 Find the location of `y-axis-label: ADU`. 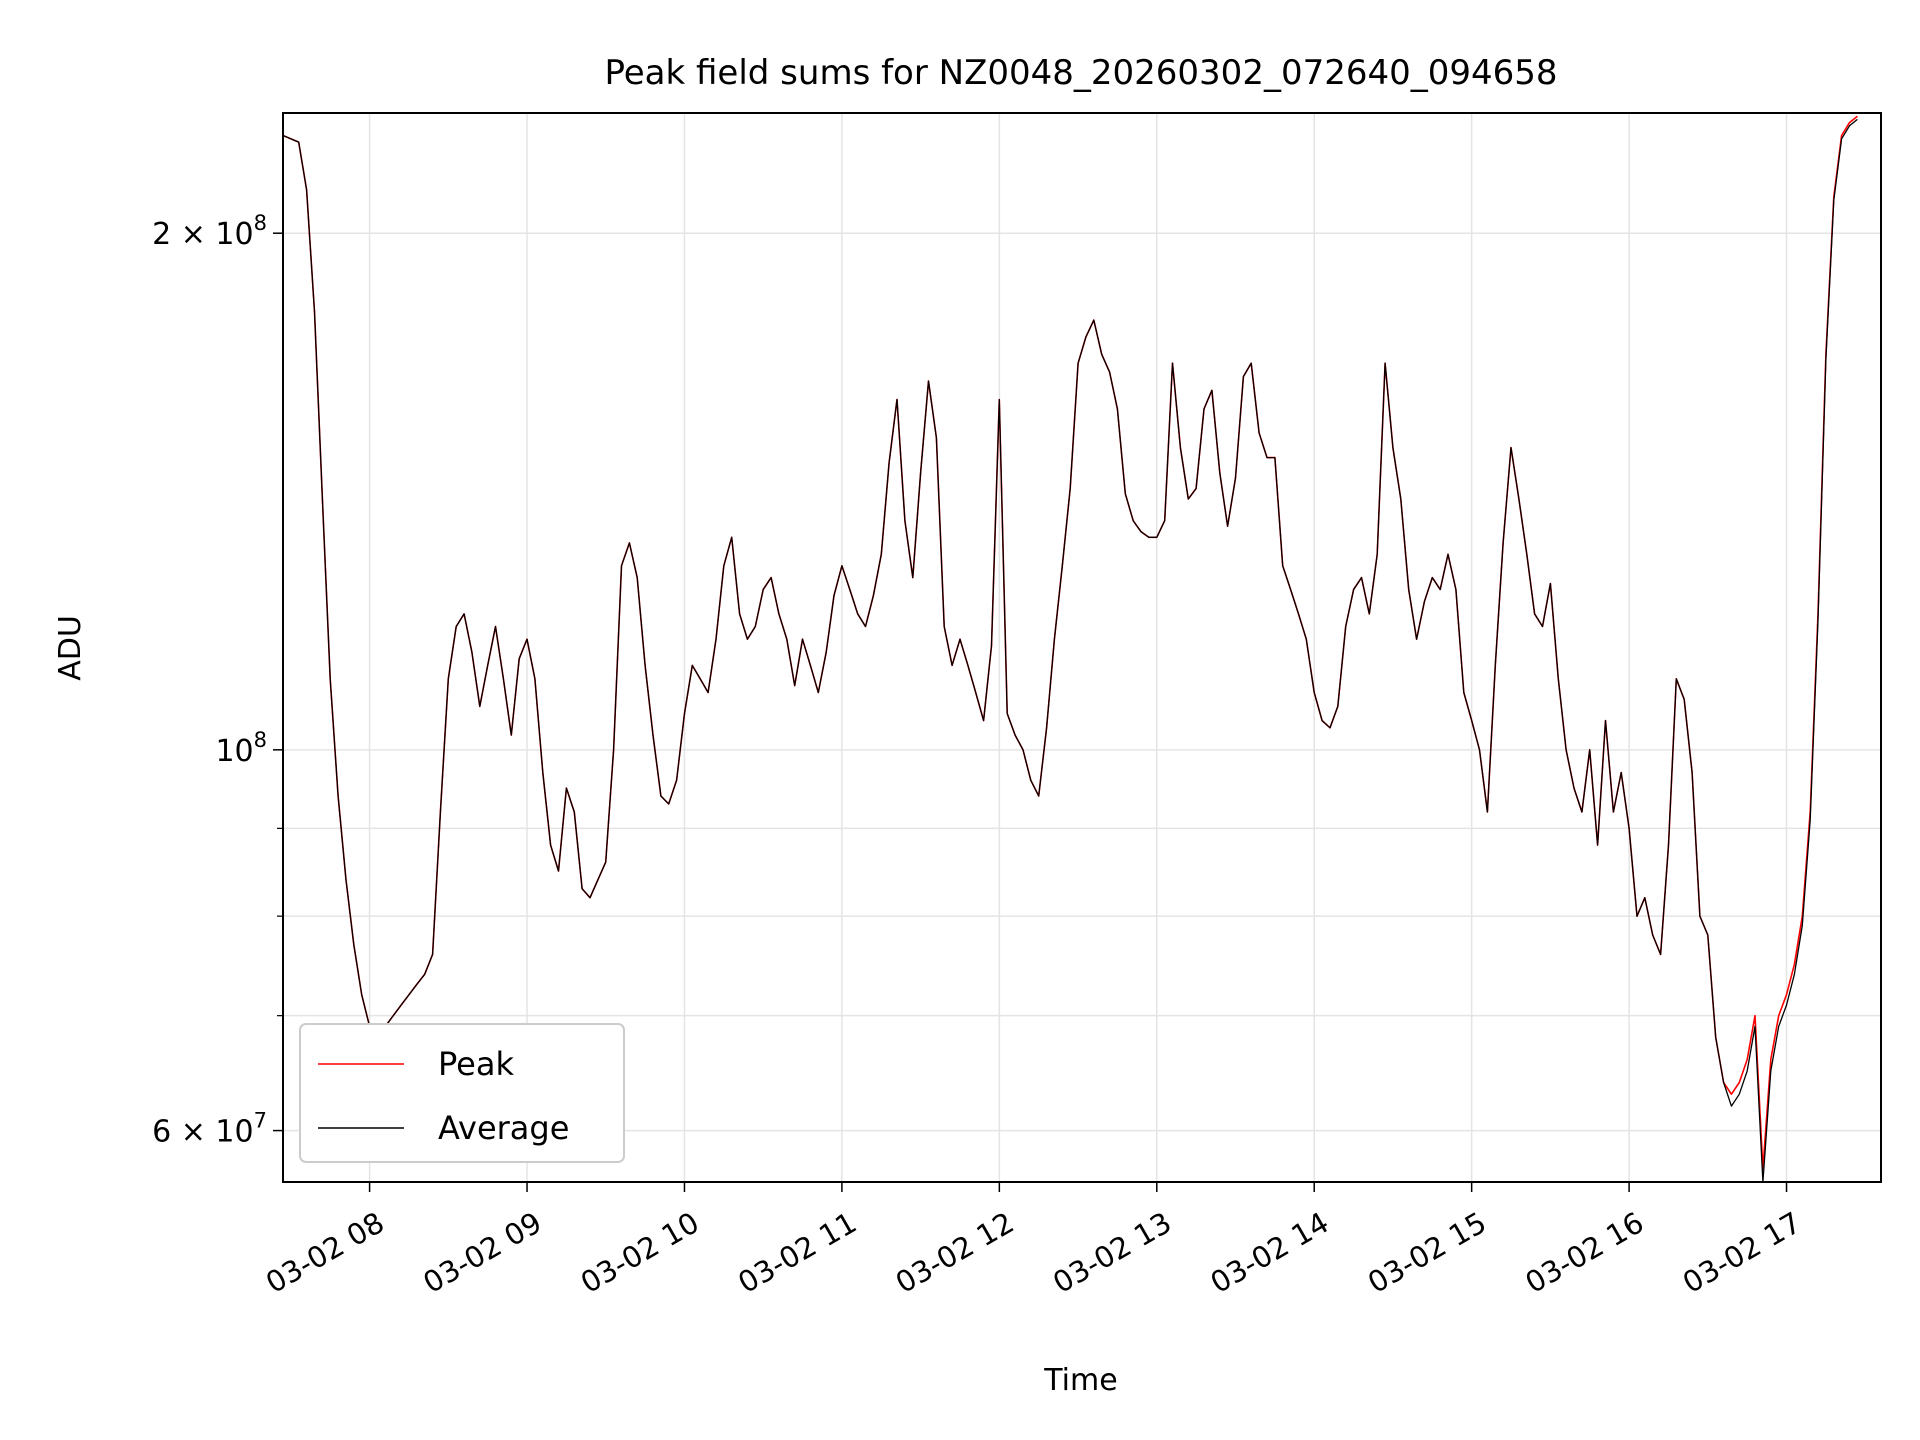

y-axis-label: ADU is located at coordinates (70, 648).